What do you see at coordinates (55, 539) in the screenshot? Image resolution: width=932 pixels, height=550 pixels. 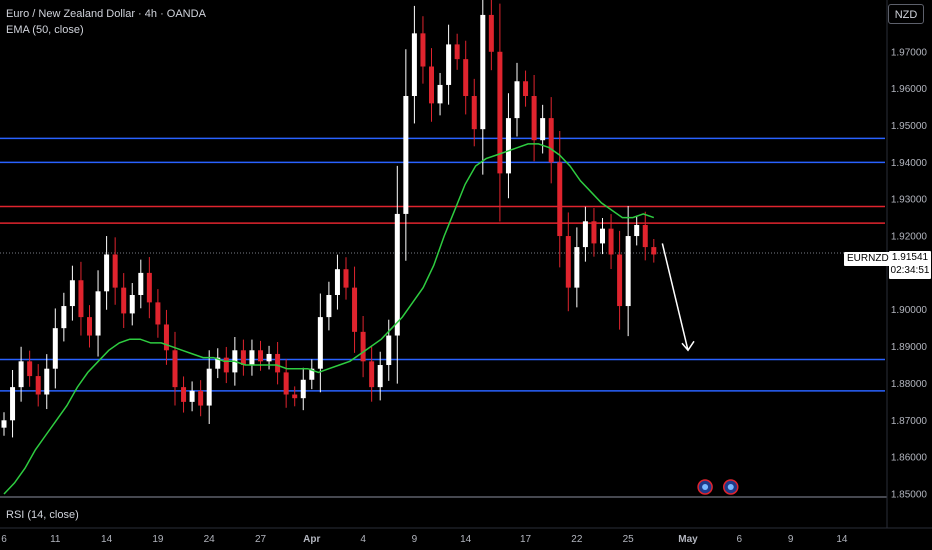 I see `x-tick-label: 11` at bounding box center [55, 539].